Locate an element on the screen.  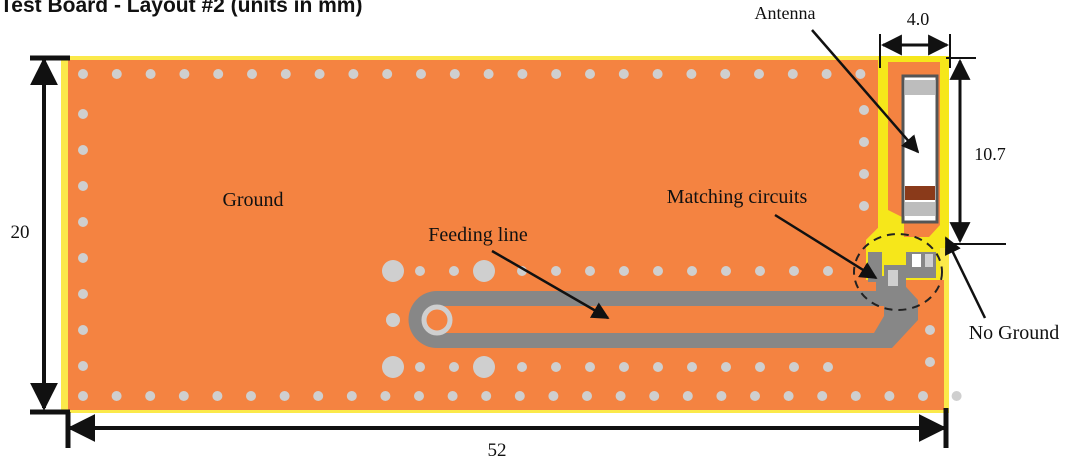
no-ground-pointer is located at coordinates (965, 277).